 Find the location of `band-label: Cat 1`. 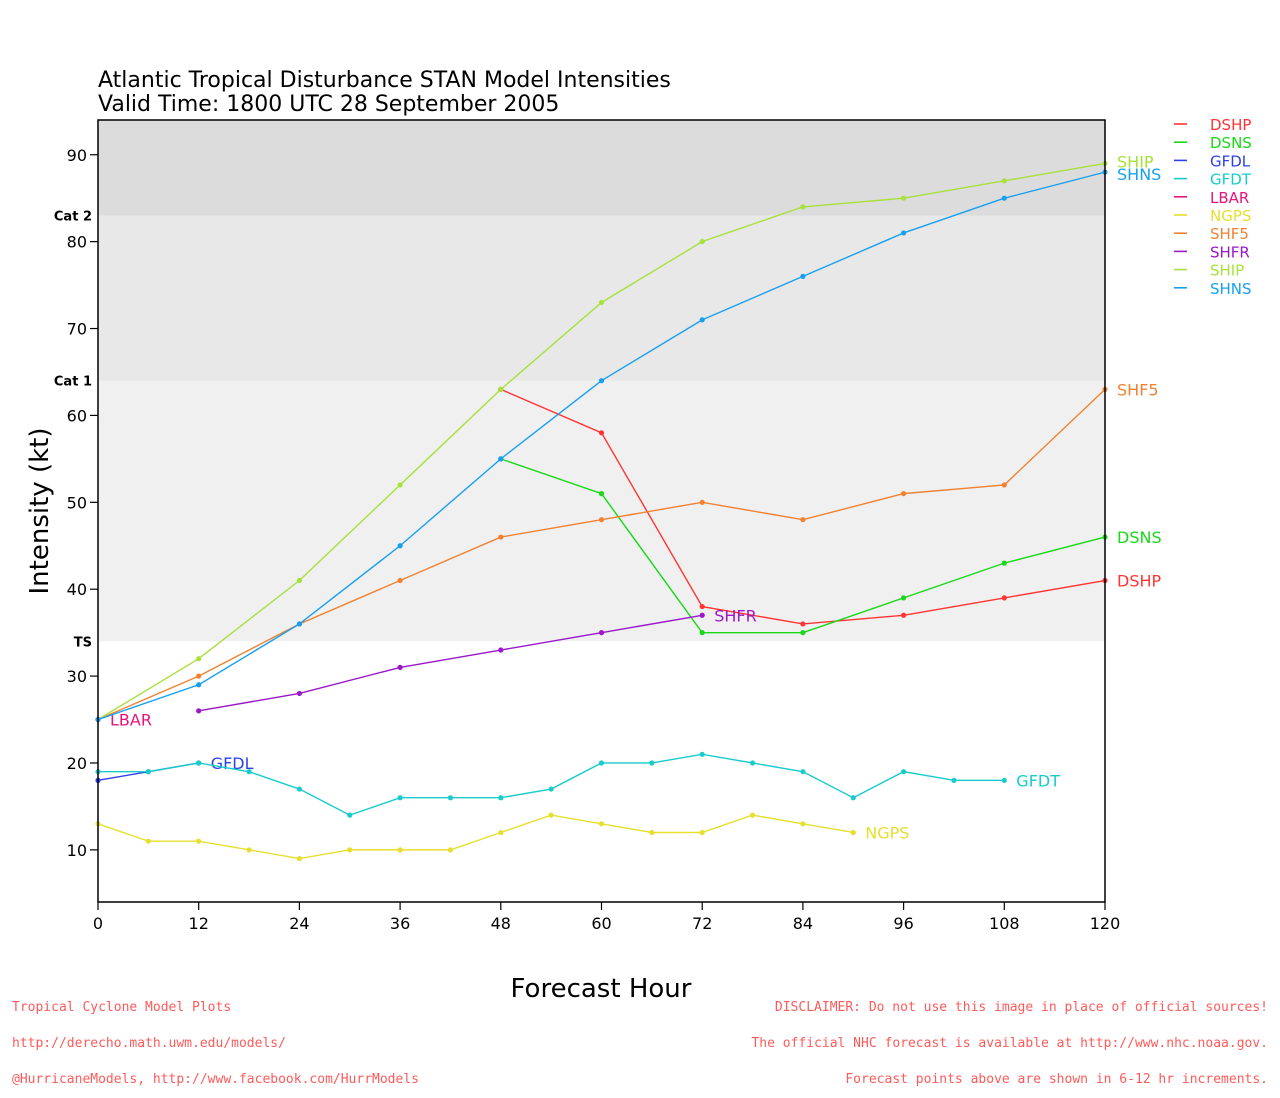

band-label: Cat 1 is located at coordinates (73, 382).